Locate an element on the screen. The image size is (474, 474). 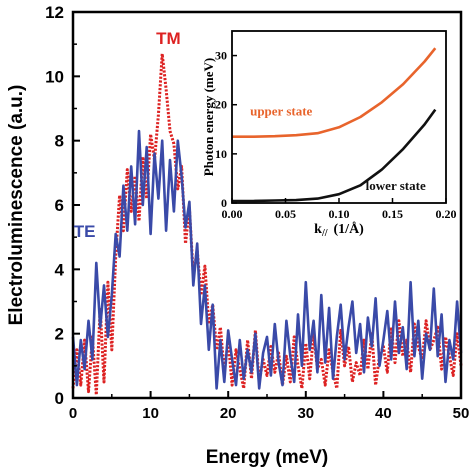
main-y-tick-label: 6 is located at coordinates (59, 205).